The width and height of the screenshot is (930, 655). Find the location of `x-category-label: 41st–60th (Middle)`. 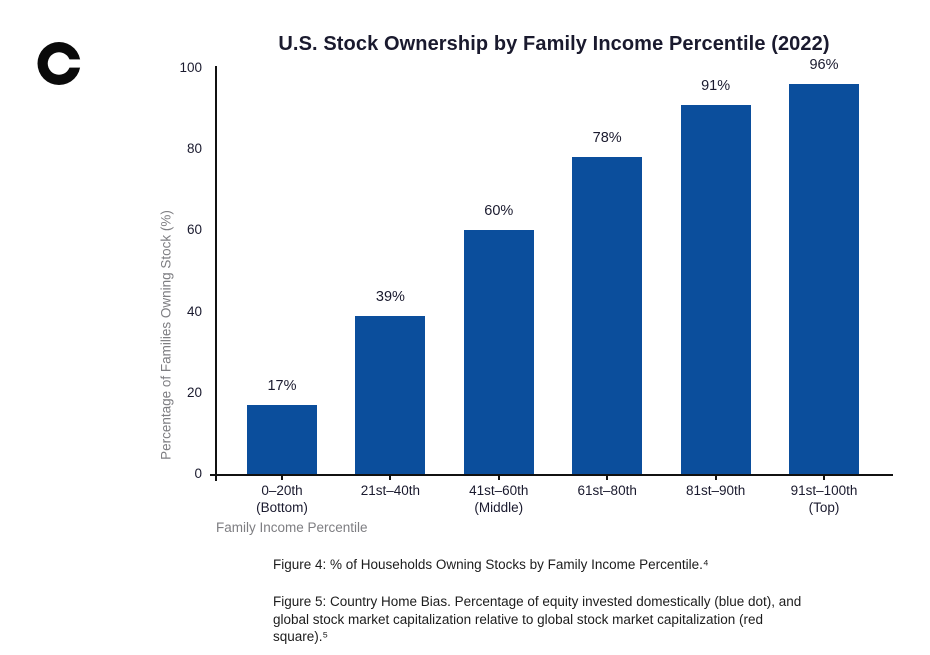

x-category-label: 41st–60th (Middle) is located at coordinates (499, 499).